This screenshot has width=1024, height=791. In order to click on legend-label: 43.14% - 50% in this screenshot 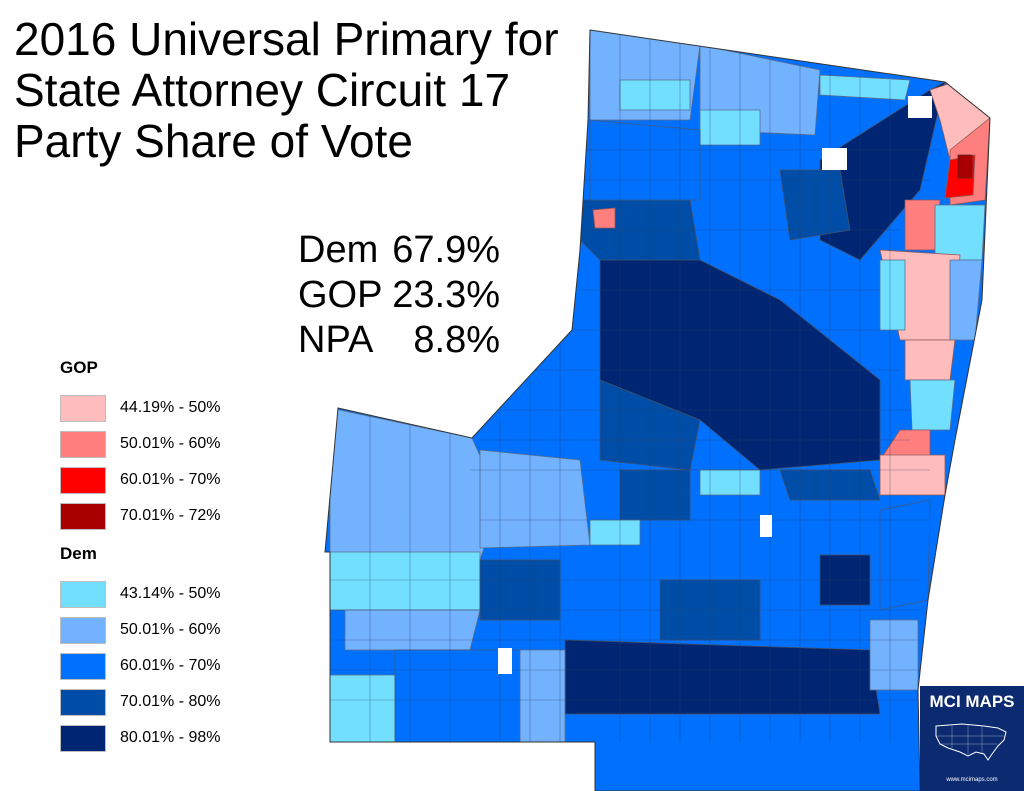, I will do `click(170, 593)`.